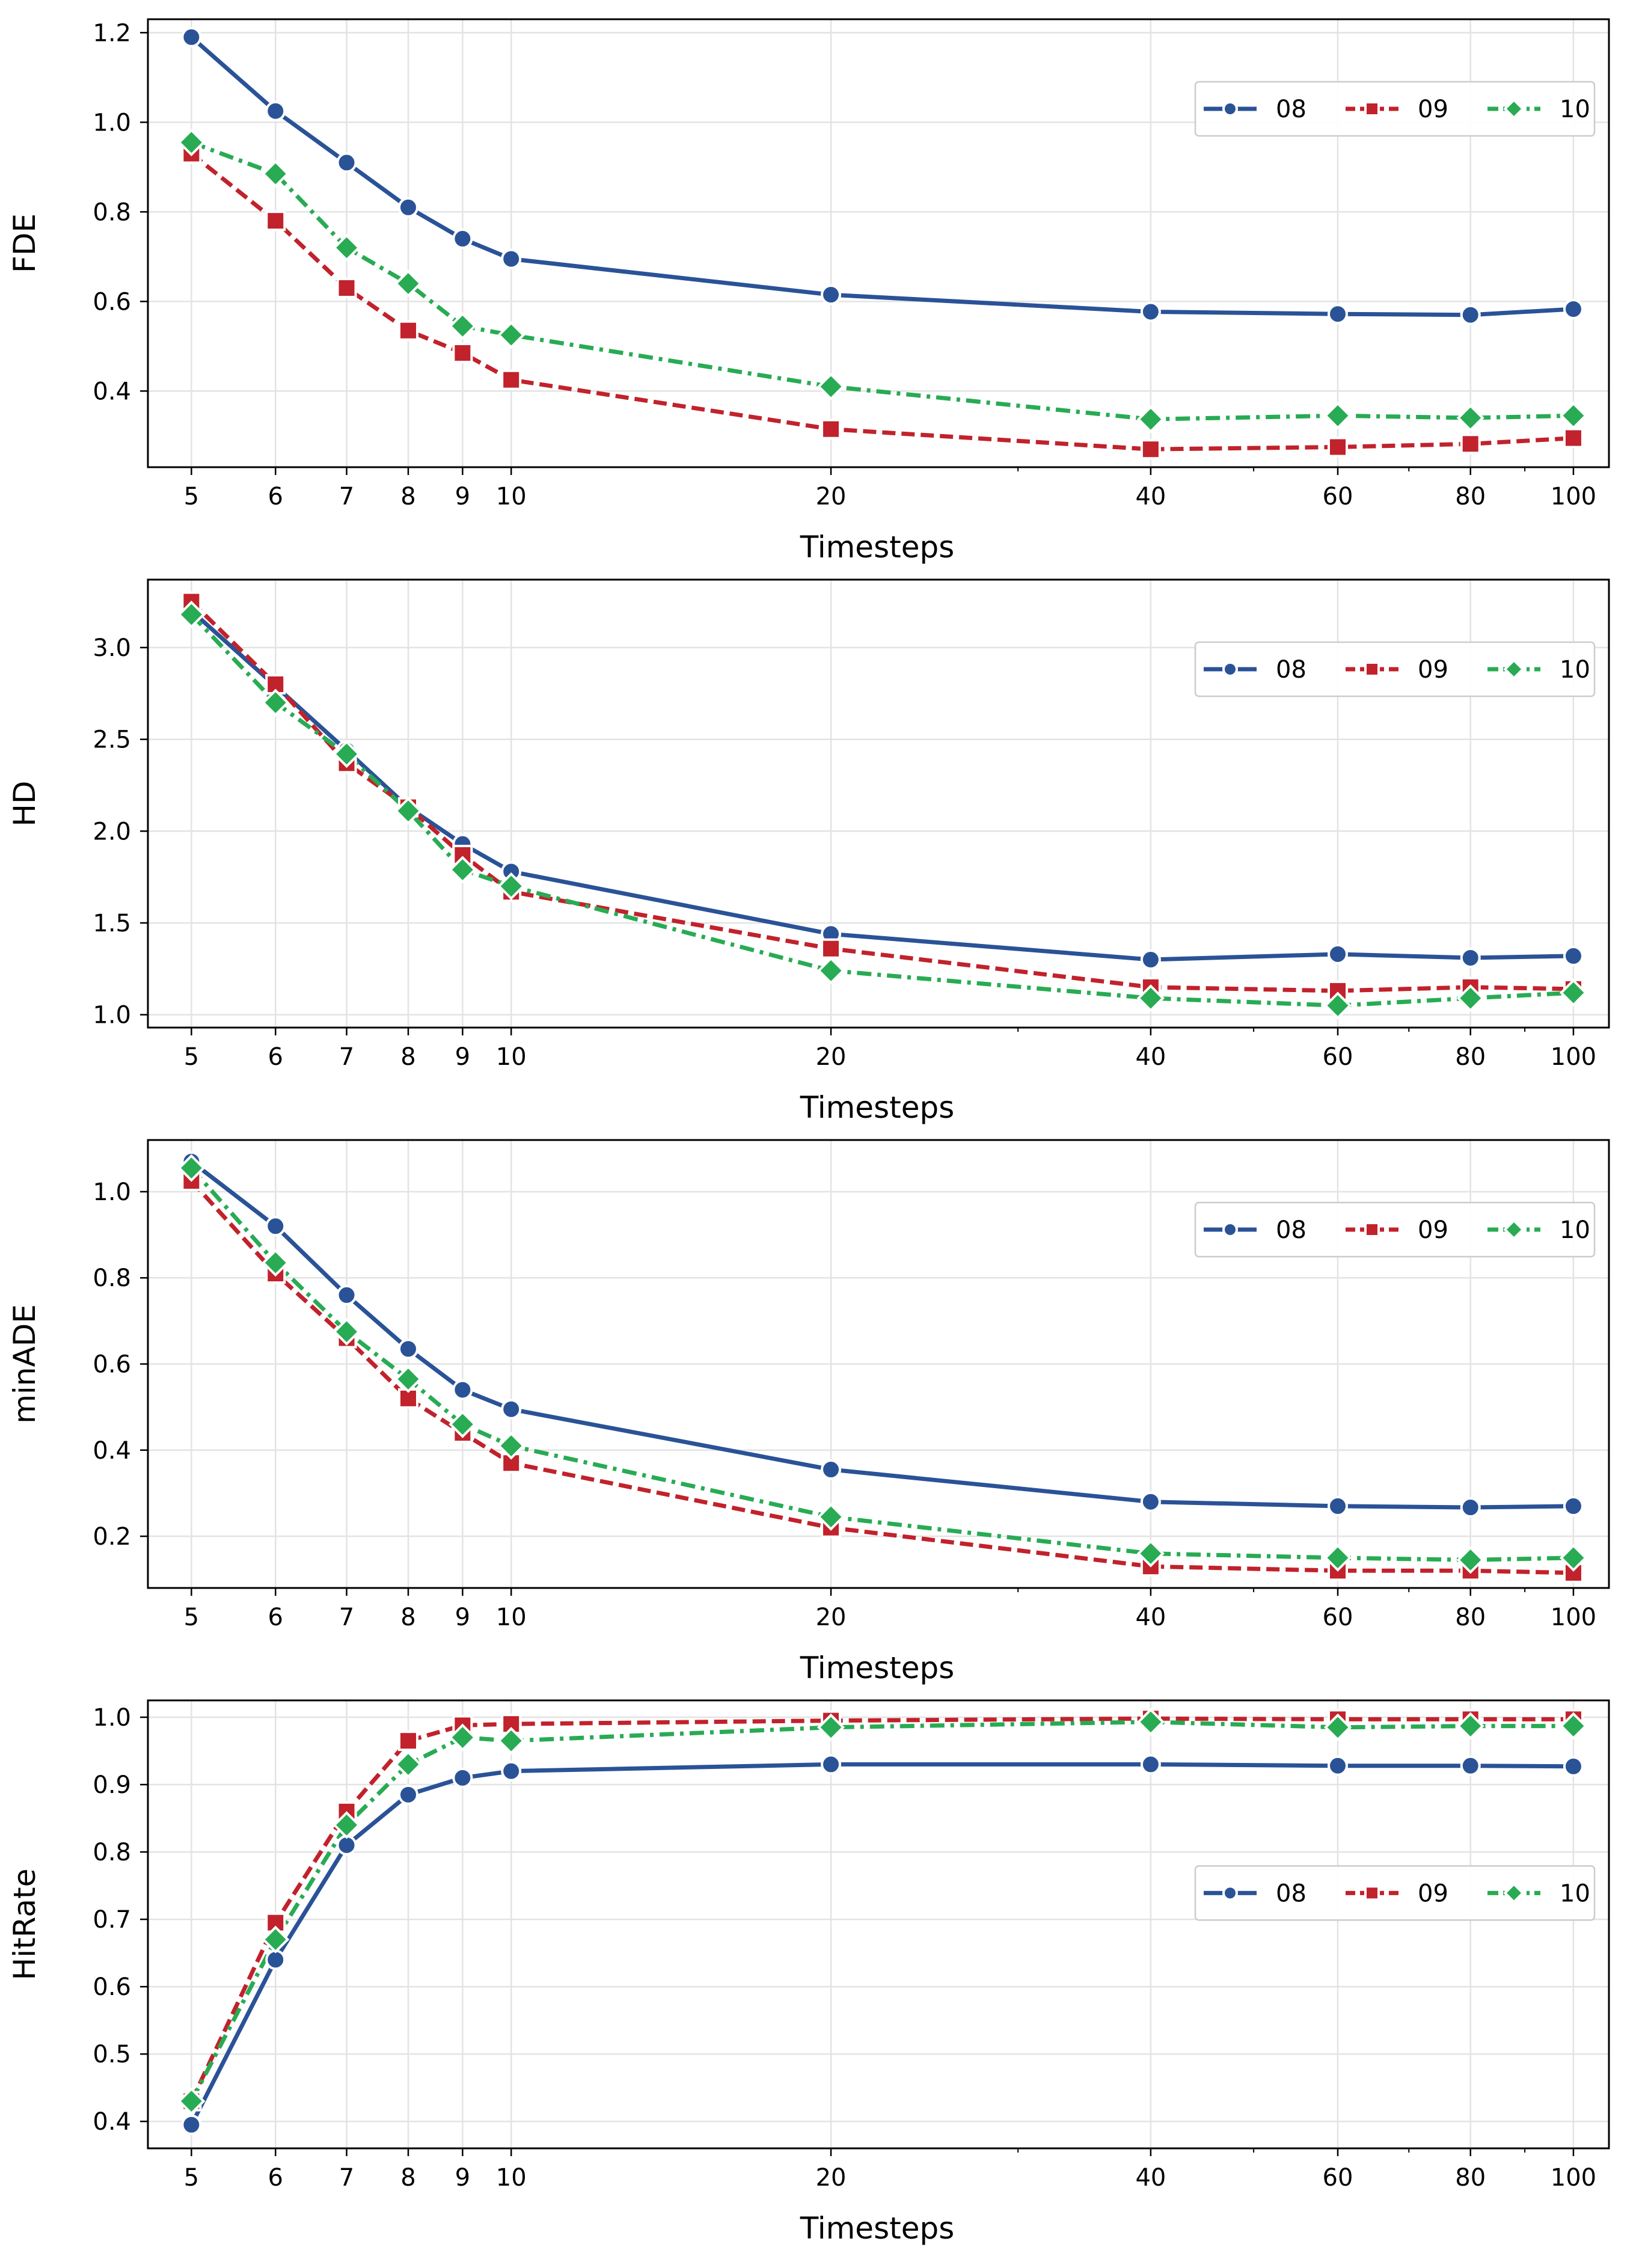  What do you see at coordinates (112, 1537) in the screenshot?
I see `y-tick-label: 0.2` at bounding box center [112, 1537].